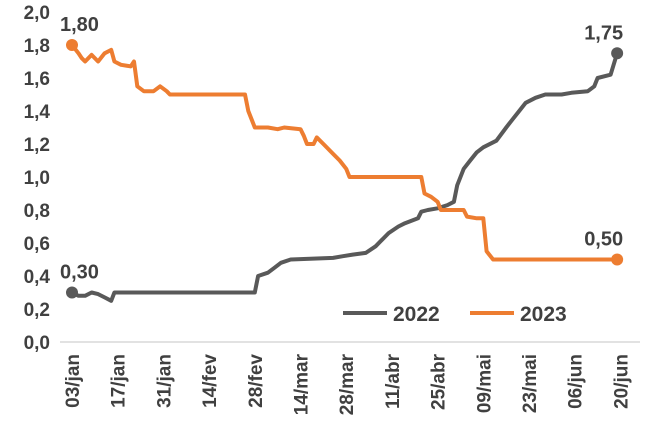 The width and height of the screenshot is (653, 448). Describe the element at coordinates (603, 33) in the screenshot. I see `data-label: 1,75` at that location.